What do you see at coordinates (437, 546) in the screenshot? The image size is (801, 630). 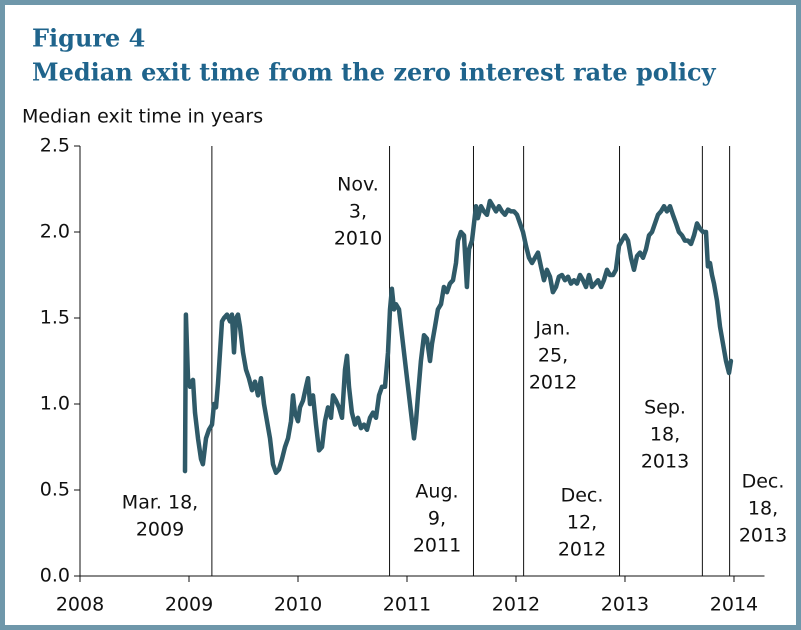 I see `event-label: 2011` at bounding box center [437, 546].